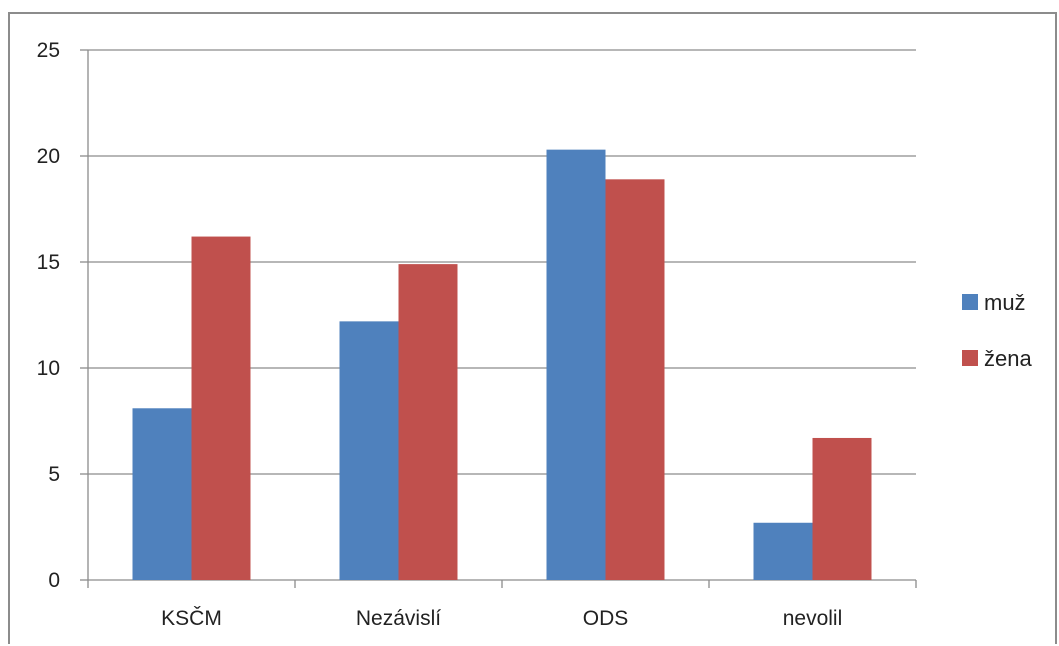 The width and height of the screenshot is (1059, 646). I want to click on legend-label: žena, so click(1008, 358).